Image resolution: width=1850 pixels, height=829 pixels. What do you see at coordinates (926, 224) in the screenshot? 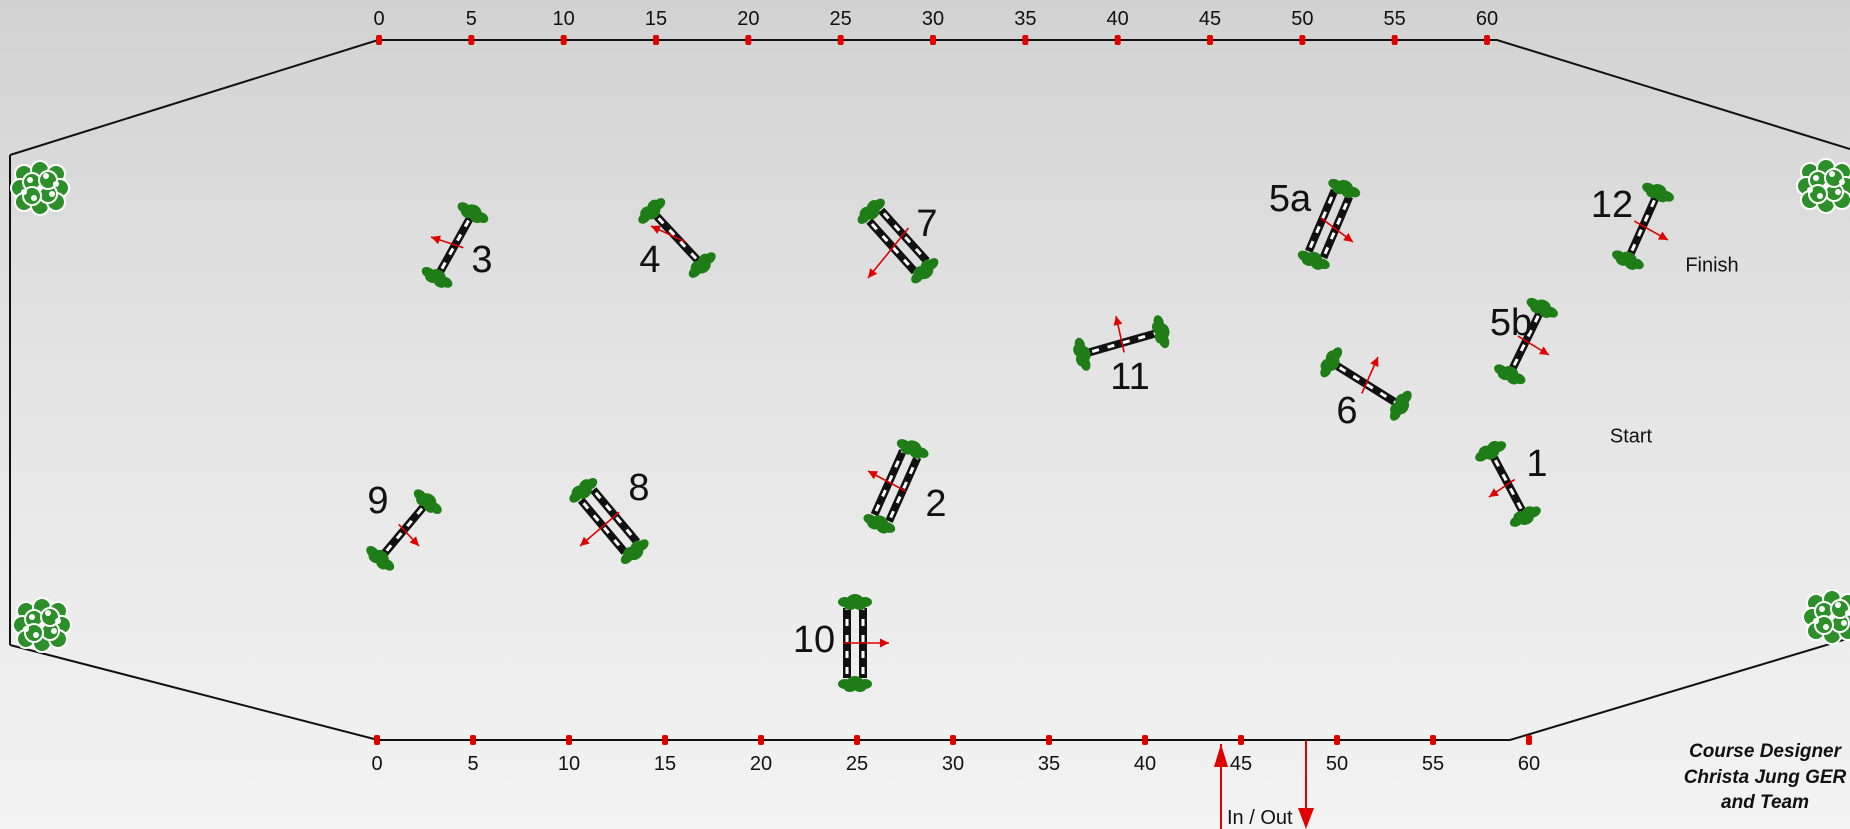
I see `fence-7-number: 7` at bounding box center [926, 224].